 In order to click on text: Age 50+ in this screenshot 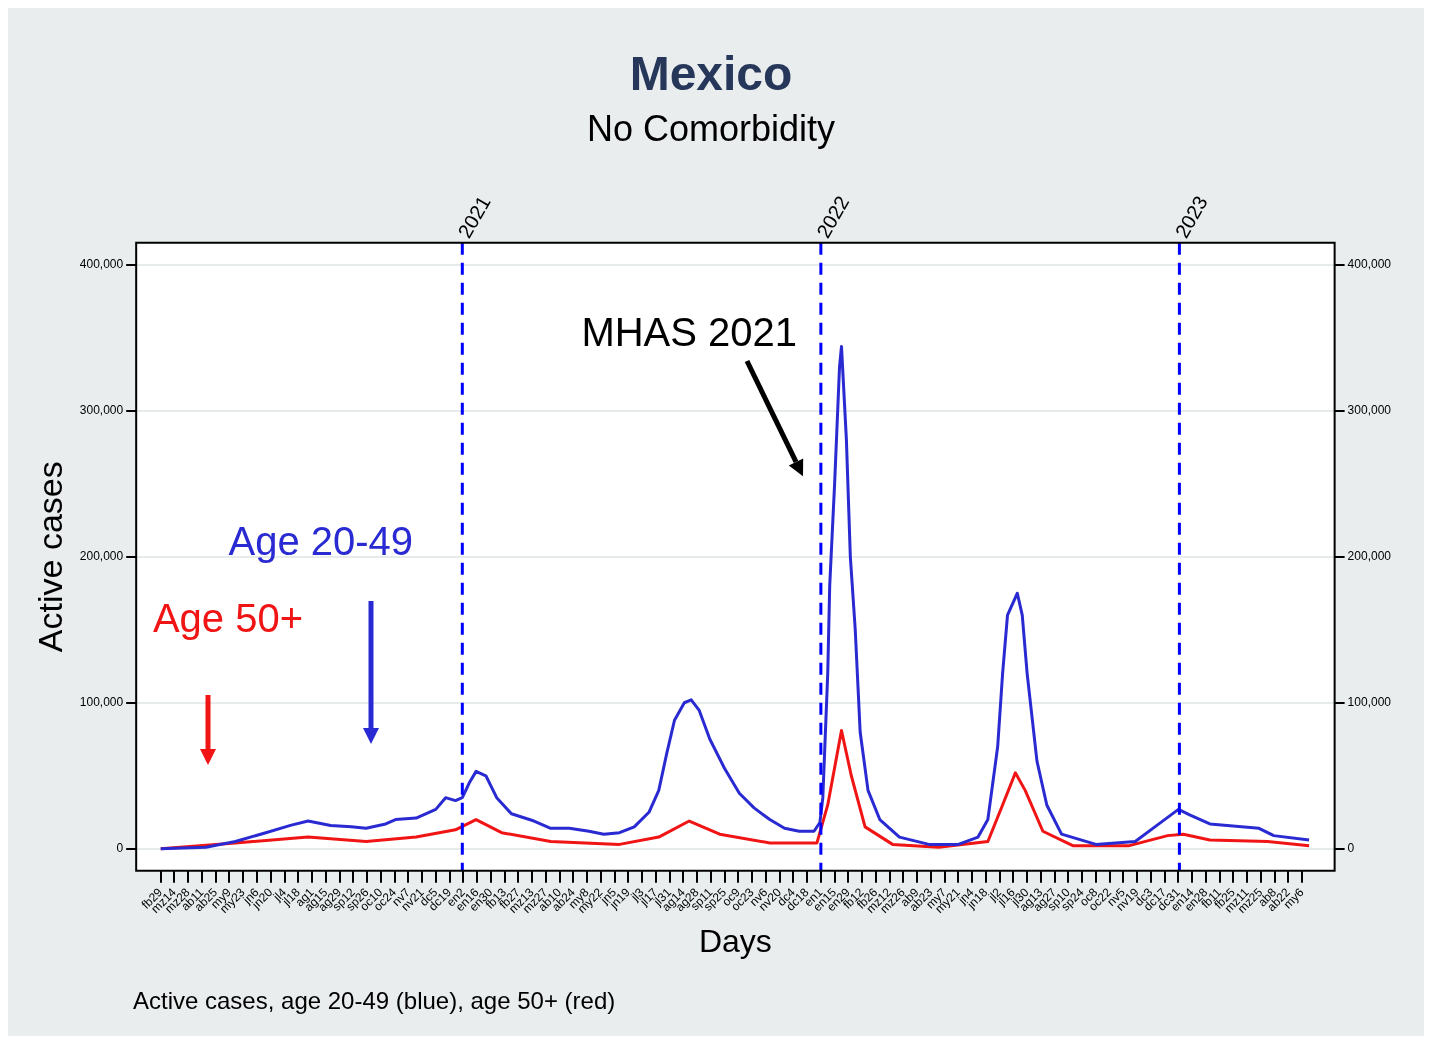, I will do `click(228, 618)`.